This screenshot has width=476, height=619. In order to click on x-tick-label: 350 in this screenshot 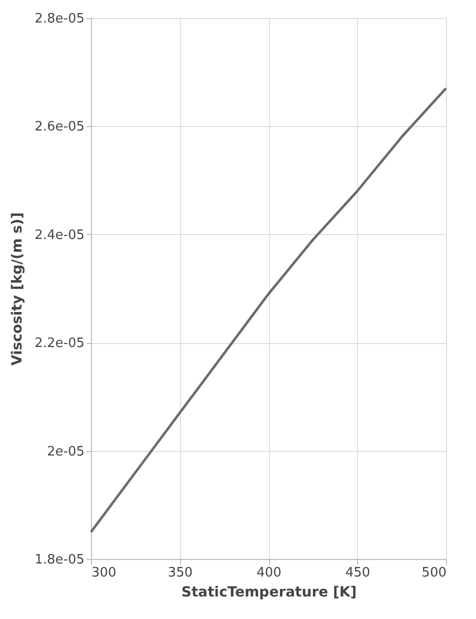, I will do `click(180, 573)`.